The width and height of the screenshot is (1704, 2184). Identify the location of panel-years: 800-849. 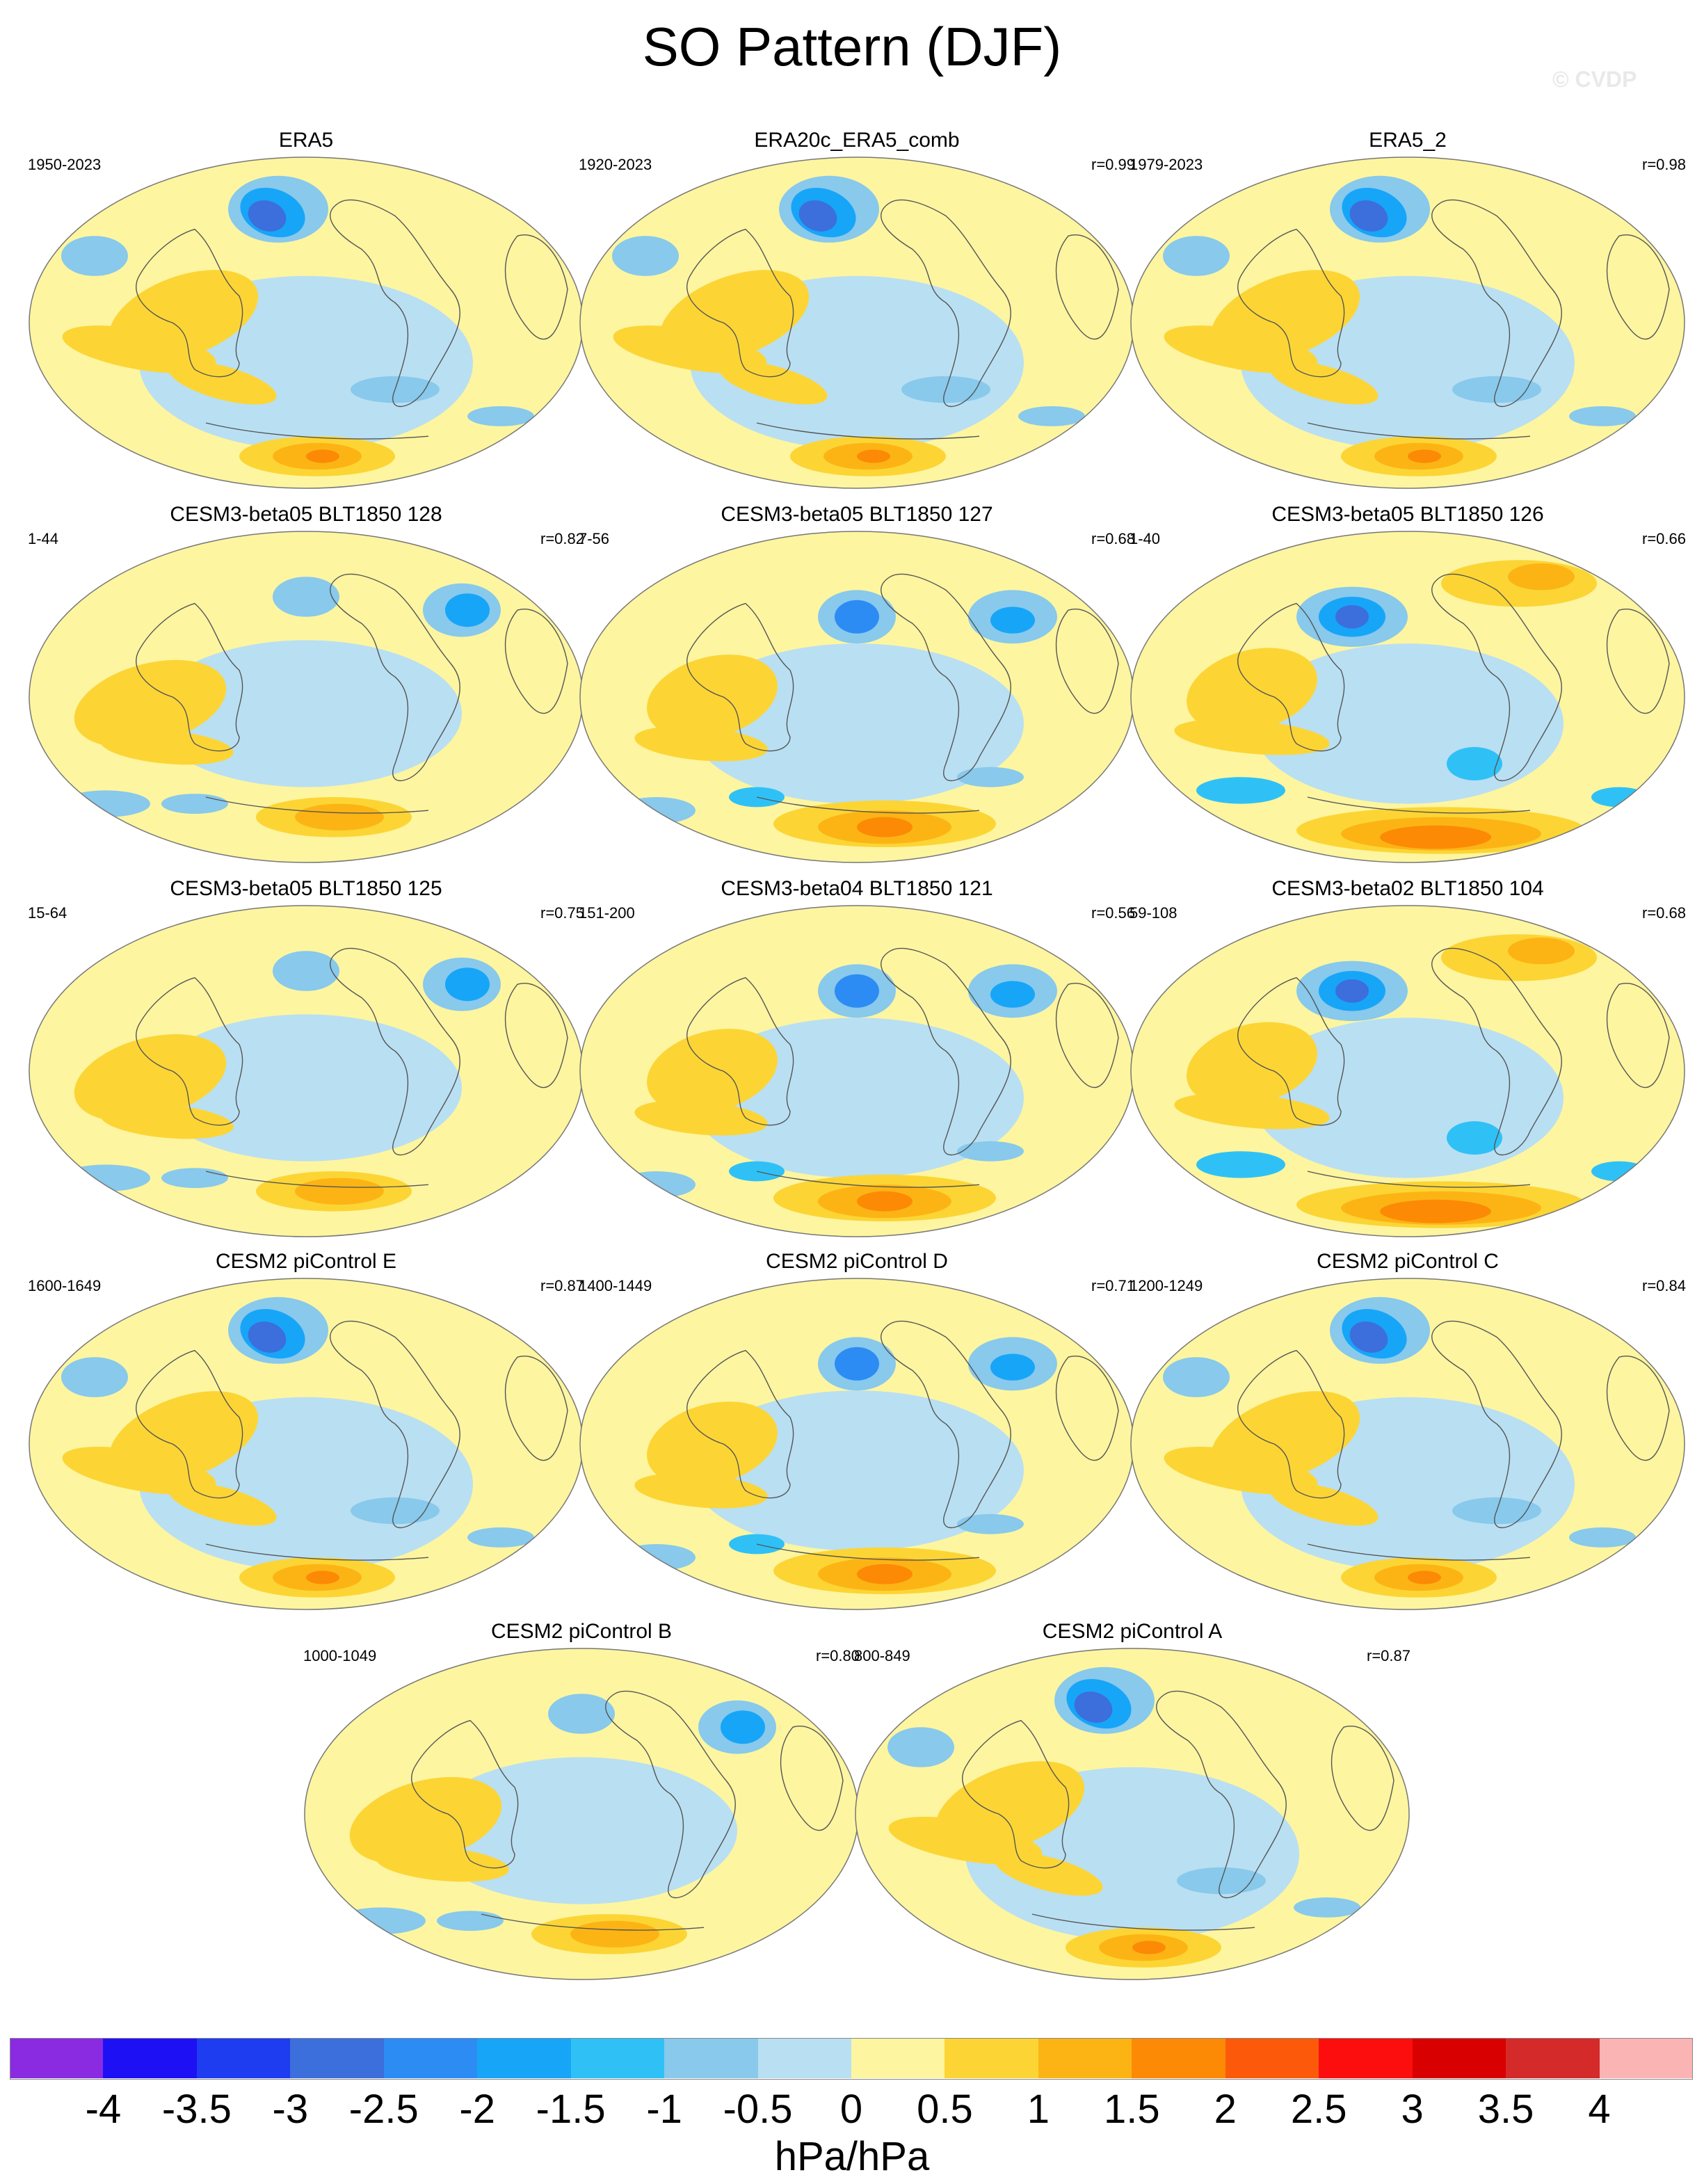
(882, 1655).